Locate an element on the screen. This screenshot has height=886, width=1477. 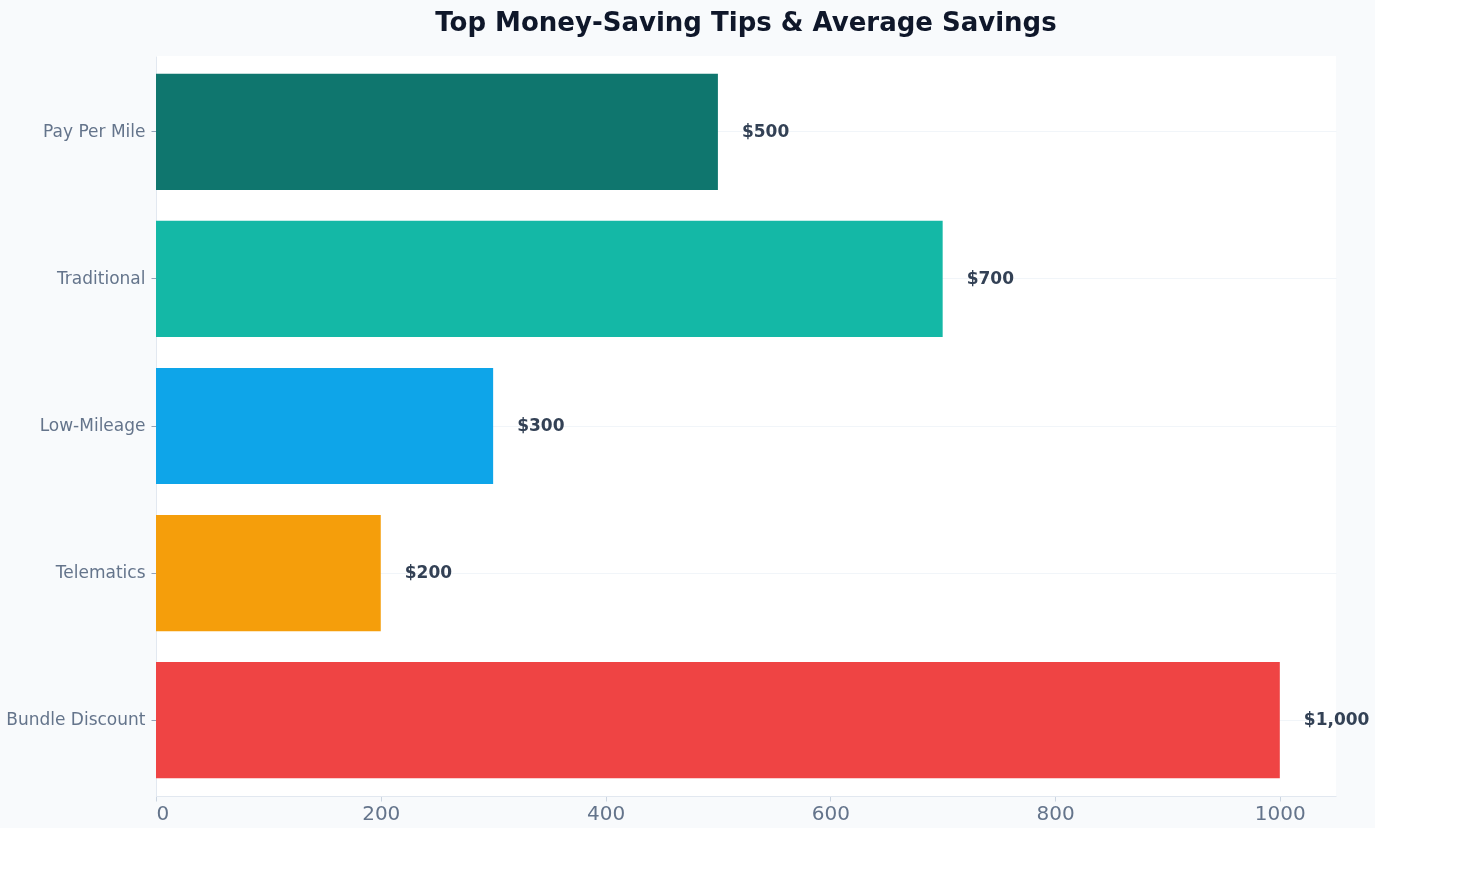
data-label: $1,000 is located at coordinates (1336, 719).